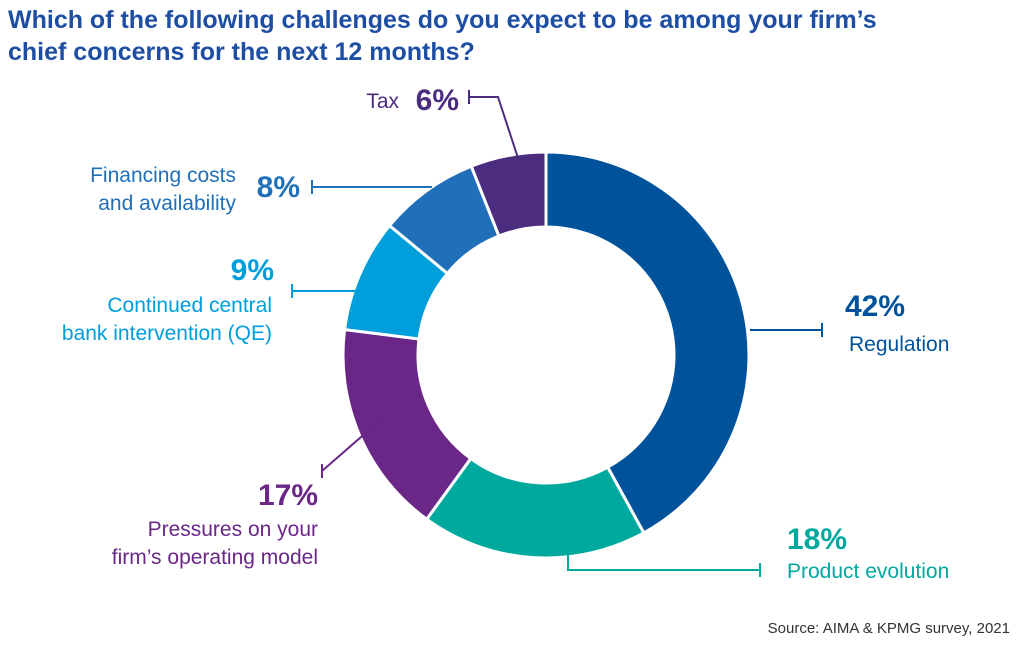 The height and width of the screenshot is (647, 1024). What do you see at coordinates (647, 342) in the screenshot?
I see `slice-regulation` at bounding box center [647, 342].